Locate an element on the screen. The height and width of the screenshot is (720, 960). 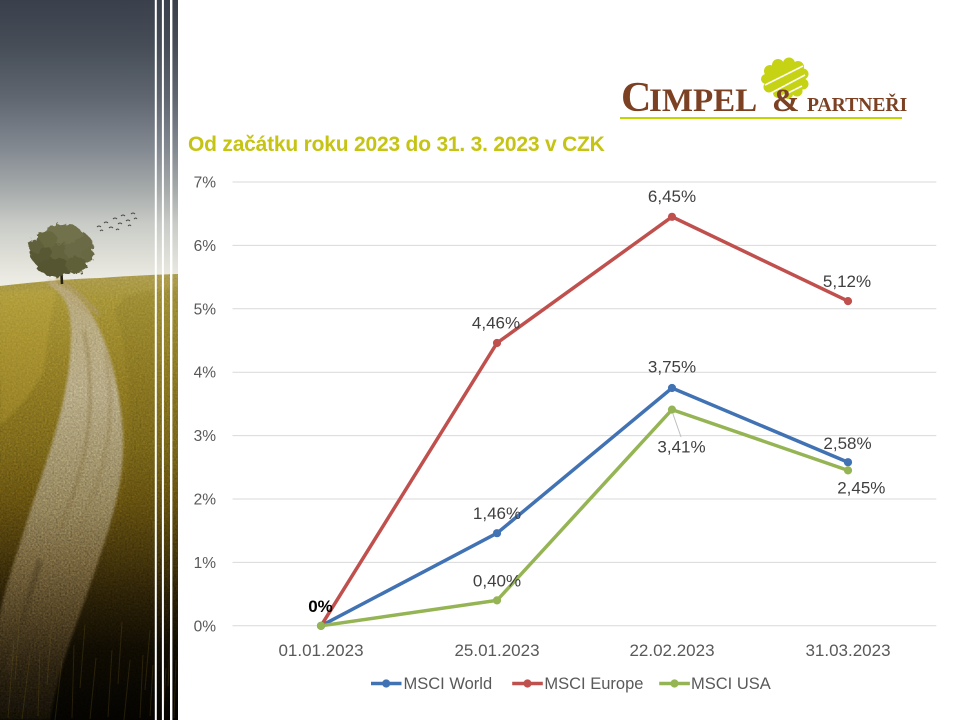
svg-text: 01.01.2023 is located at coordinates (320, 650).